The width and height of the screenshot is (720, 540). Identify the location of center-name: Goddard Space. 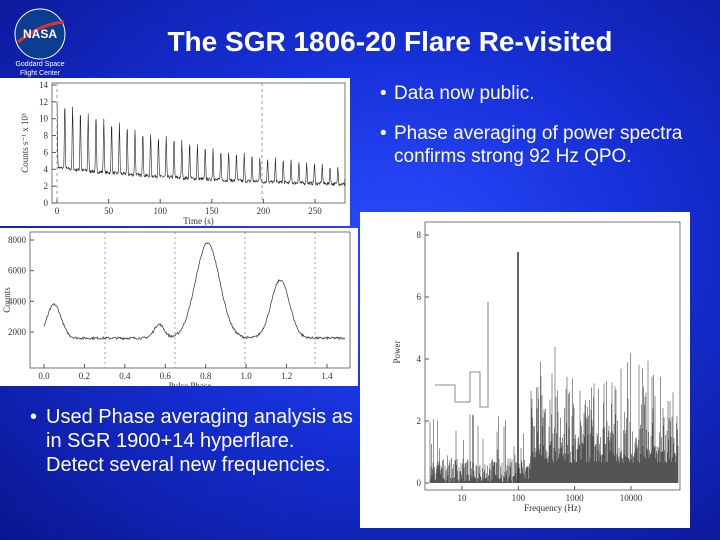
(40, 64).